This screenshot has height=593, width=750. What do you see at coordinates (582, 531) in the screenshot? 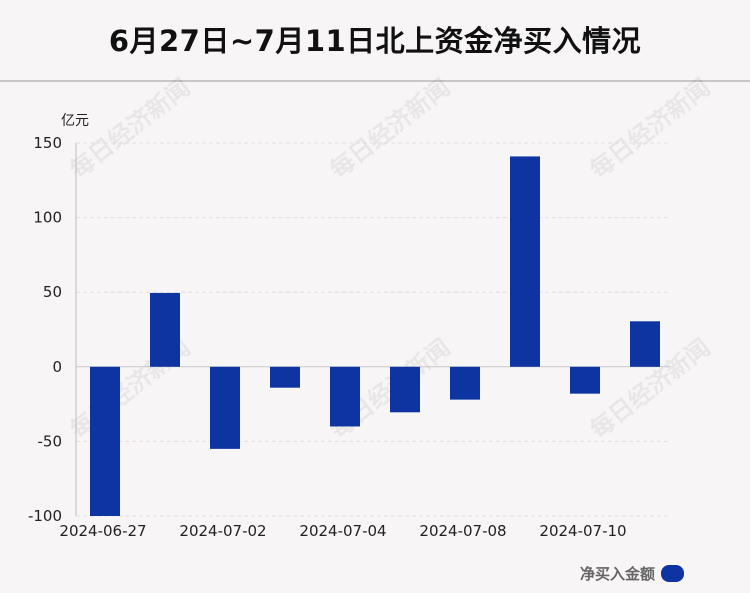
I see `x-tick-label: 2024-07-10` at bounding box center [582, 531].